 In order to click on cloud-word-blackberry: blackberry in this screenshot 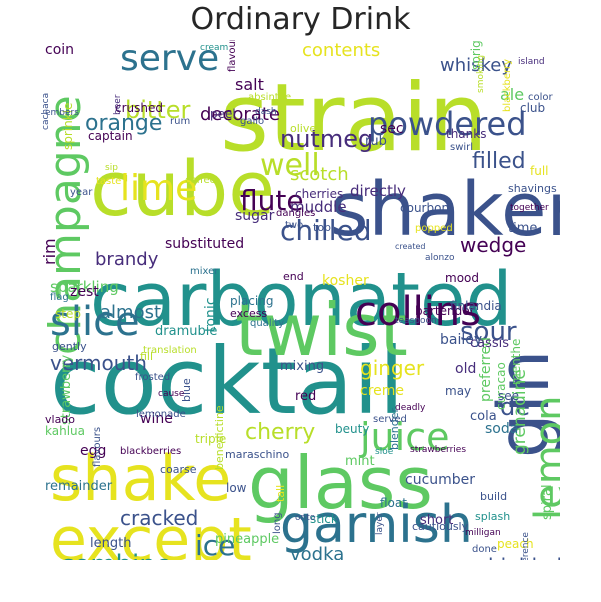, I will do `click(507, 85)`.